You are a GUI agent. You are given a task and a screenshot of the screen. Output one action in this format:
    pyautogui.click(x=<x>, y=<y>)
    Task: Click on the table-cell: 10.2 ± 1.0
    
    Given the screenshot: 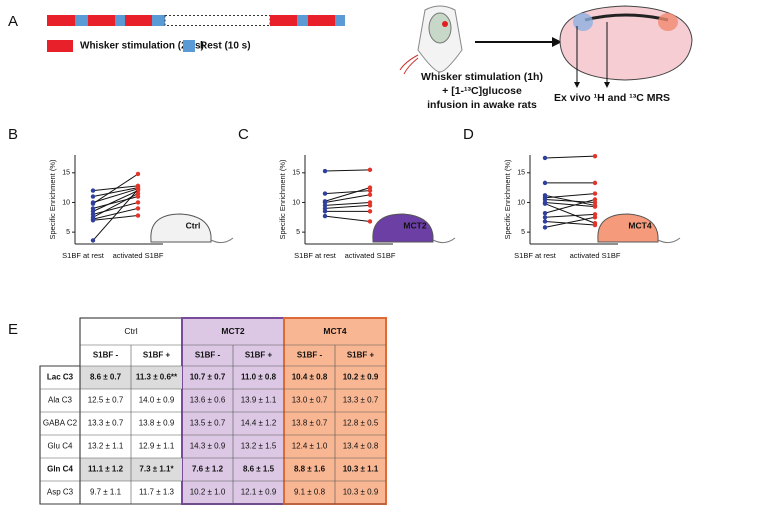 What is the action you would take?
    pyautogui.click(x=208, y=492)
    